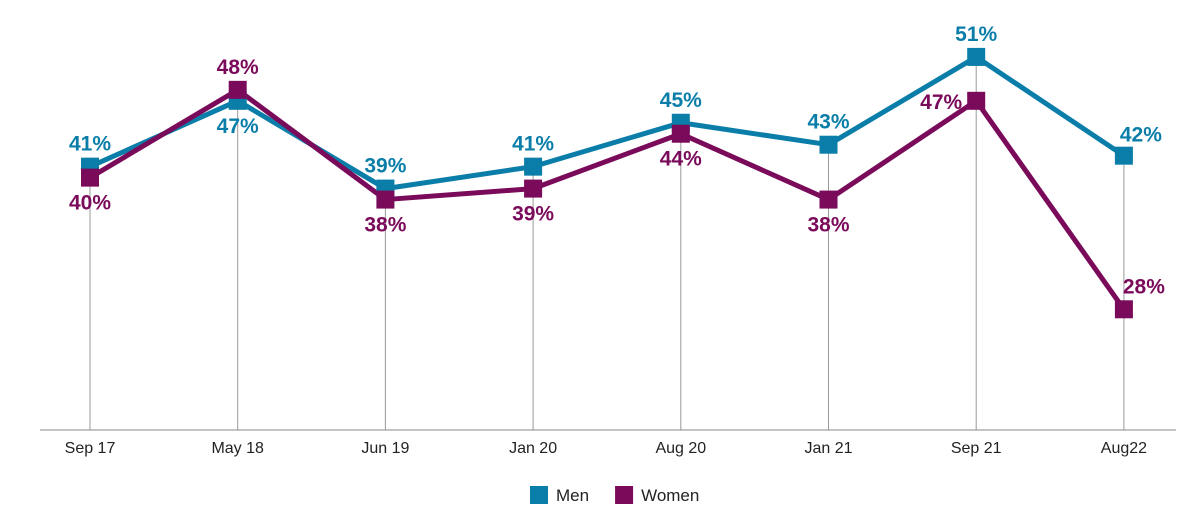  What do you see at coordinates (385, 166) in the screenshot?
I see `data-label-men: 39%` at bounding box center [385, 166].